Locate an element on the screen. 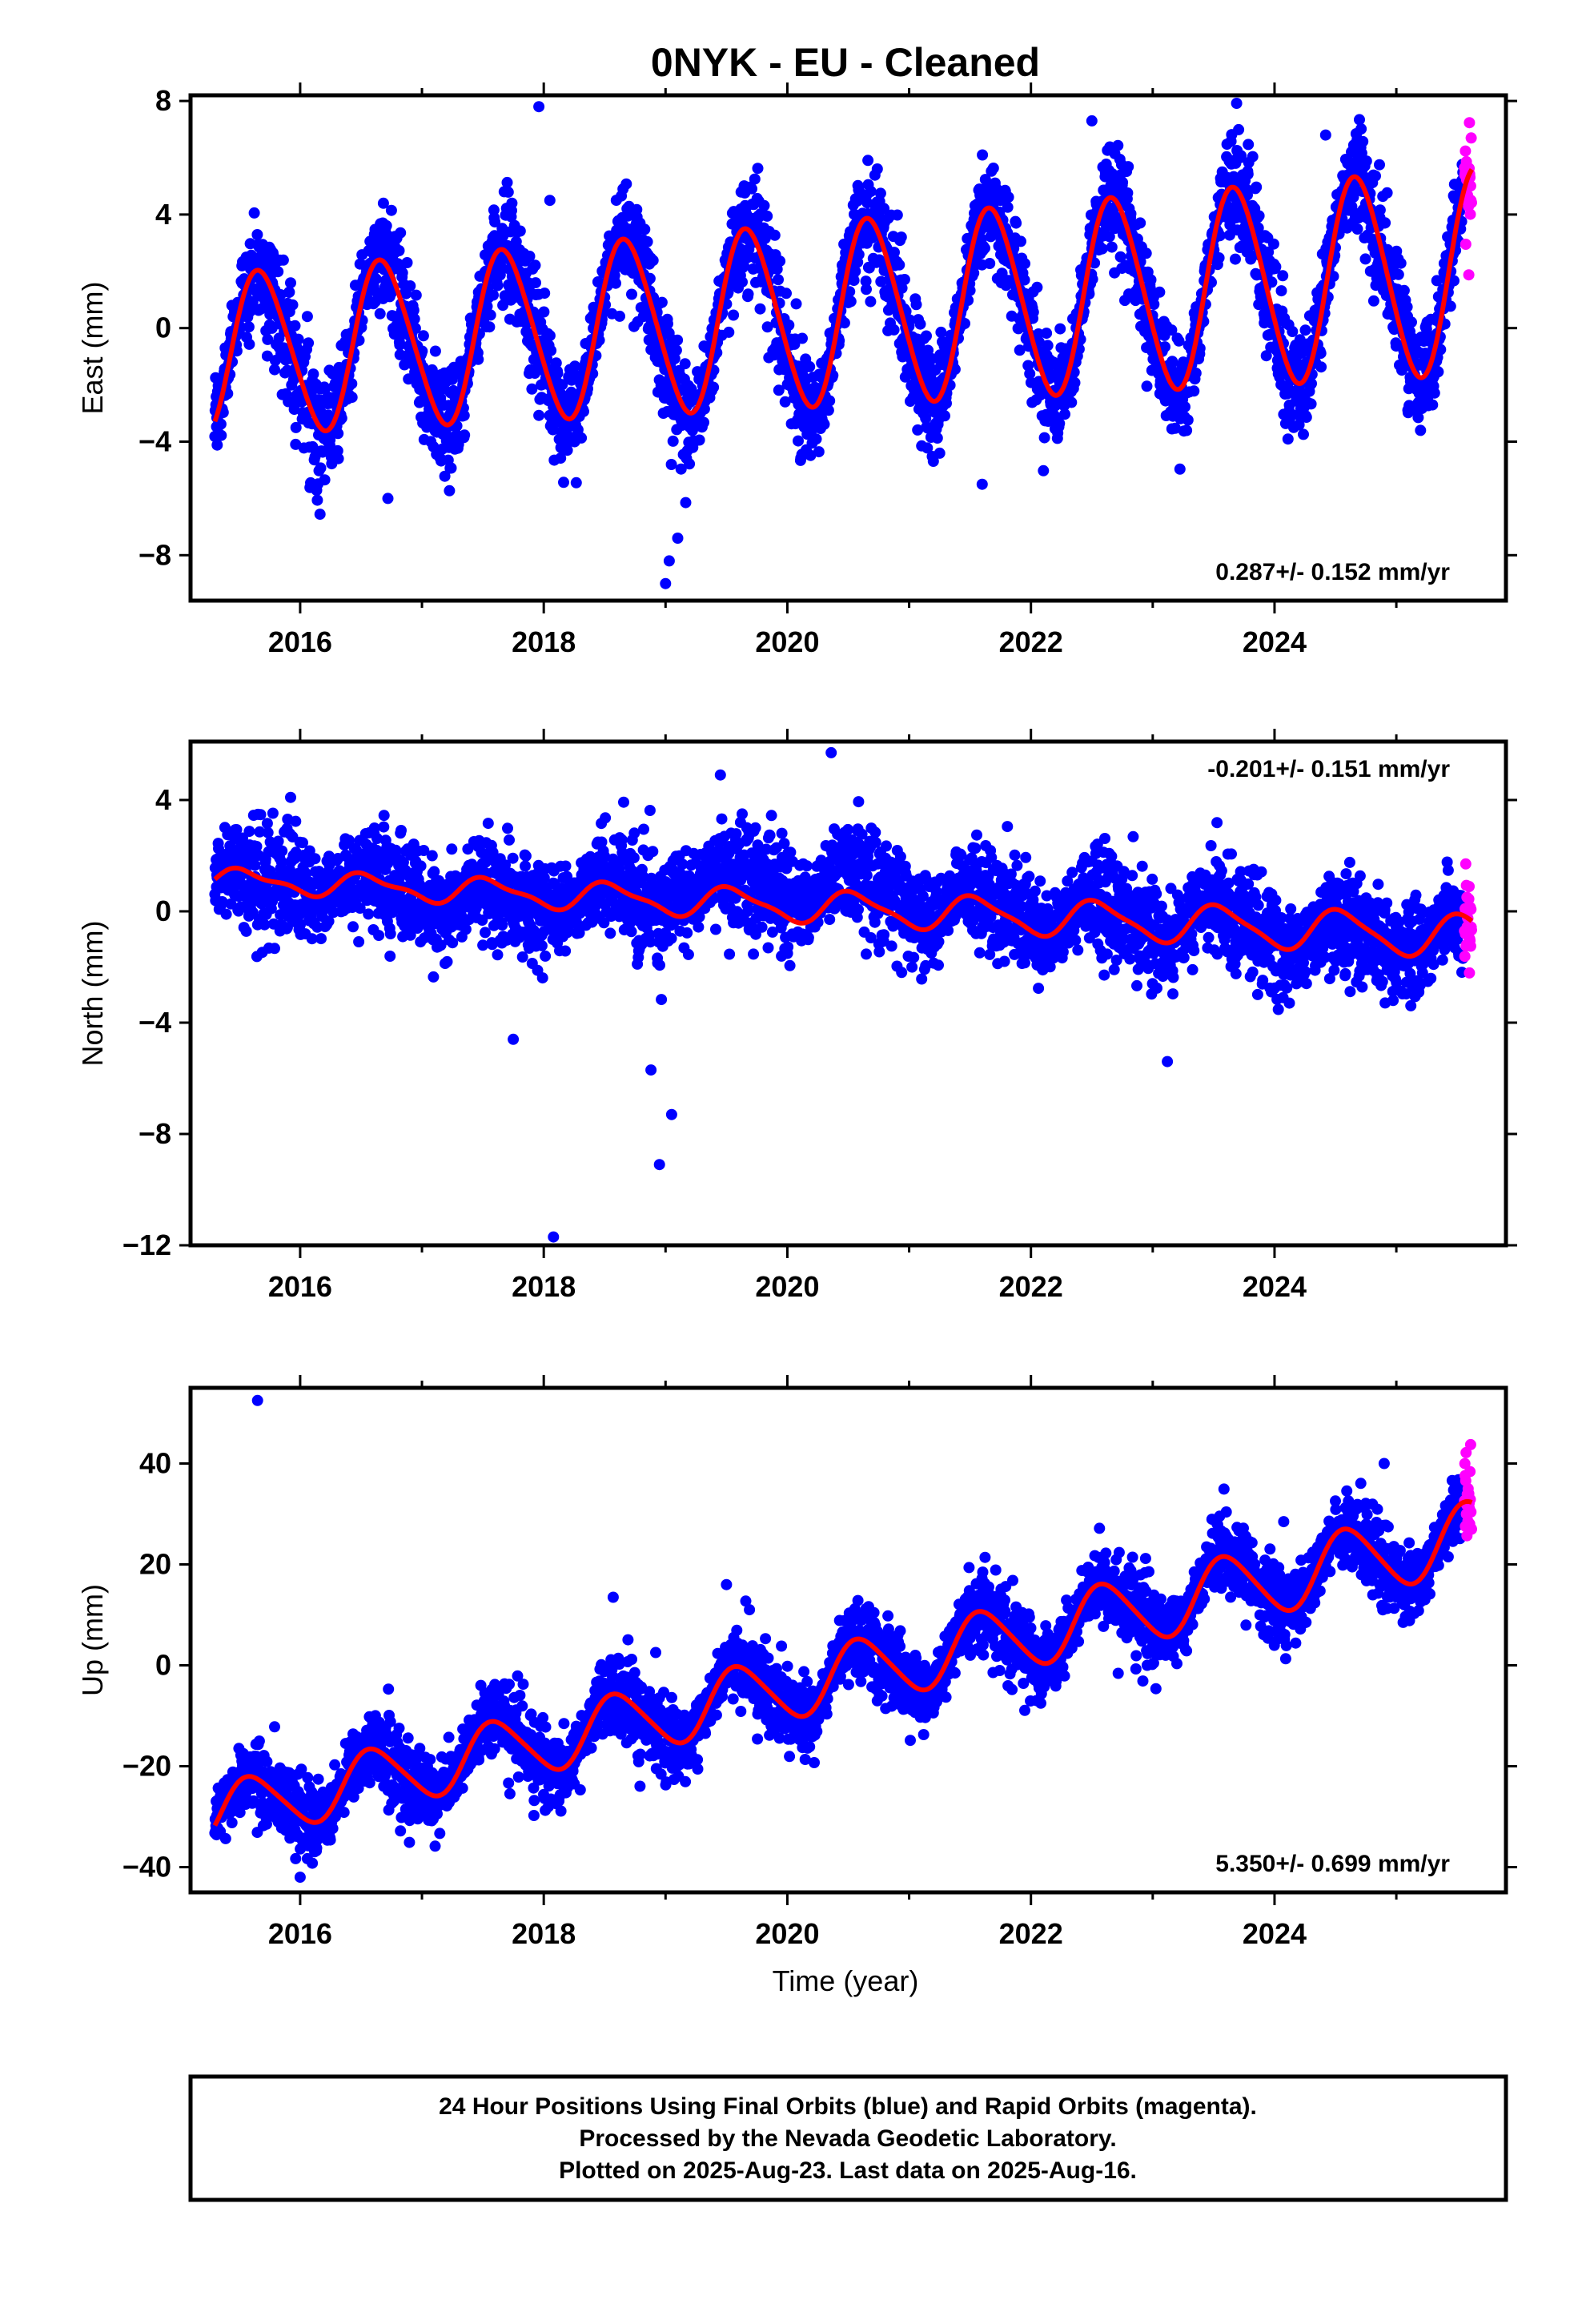 This screenshot has height=2324, width=1582. figure-title: 0NYK - EU - Cleaned is located at coordinates (846, 62).